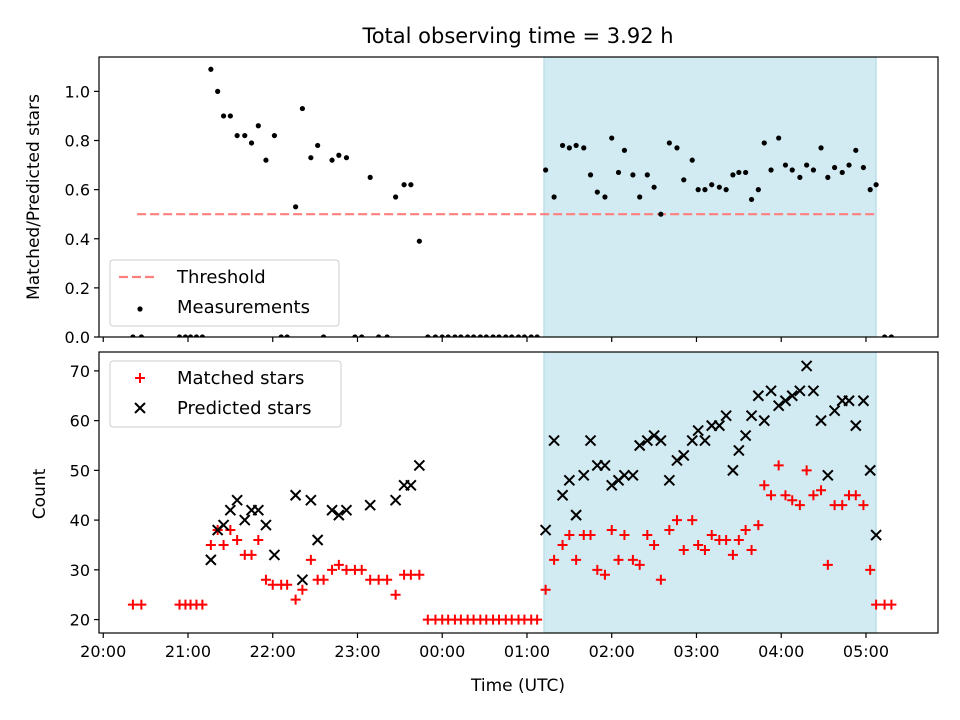 The height and width of the screenshot is (720, 960). I want to click on top-y-tick-label-1: 0.2, so click(77, 288).